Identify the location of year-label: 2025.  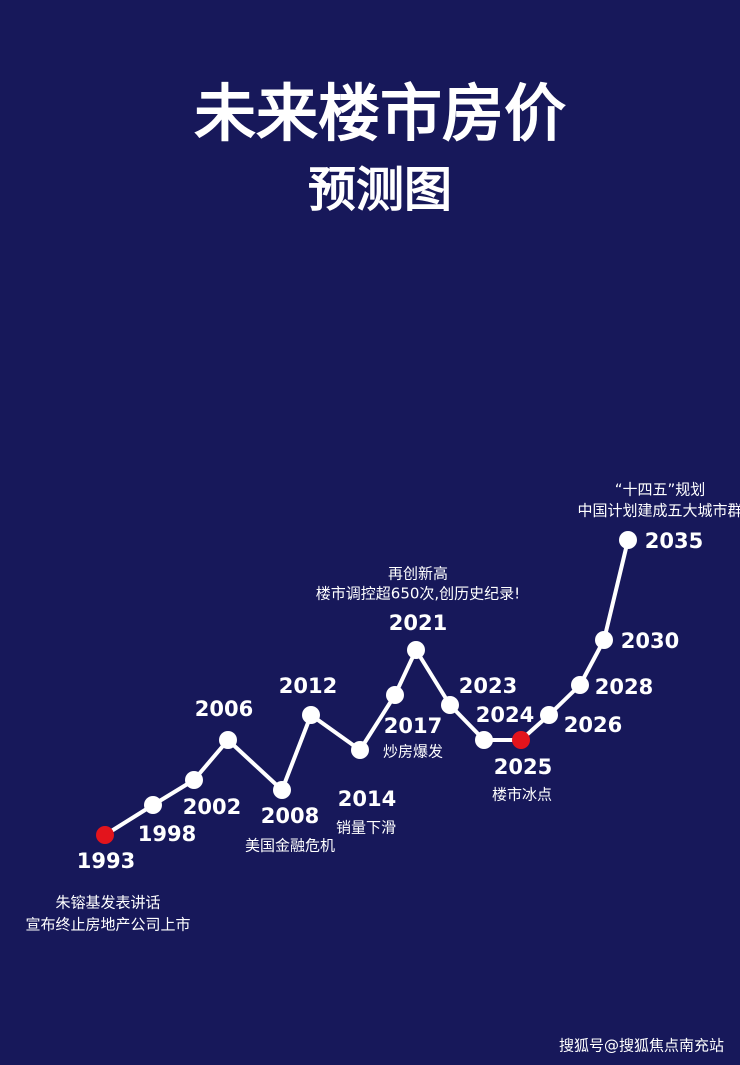
(523, 767).